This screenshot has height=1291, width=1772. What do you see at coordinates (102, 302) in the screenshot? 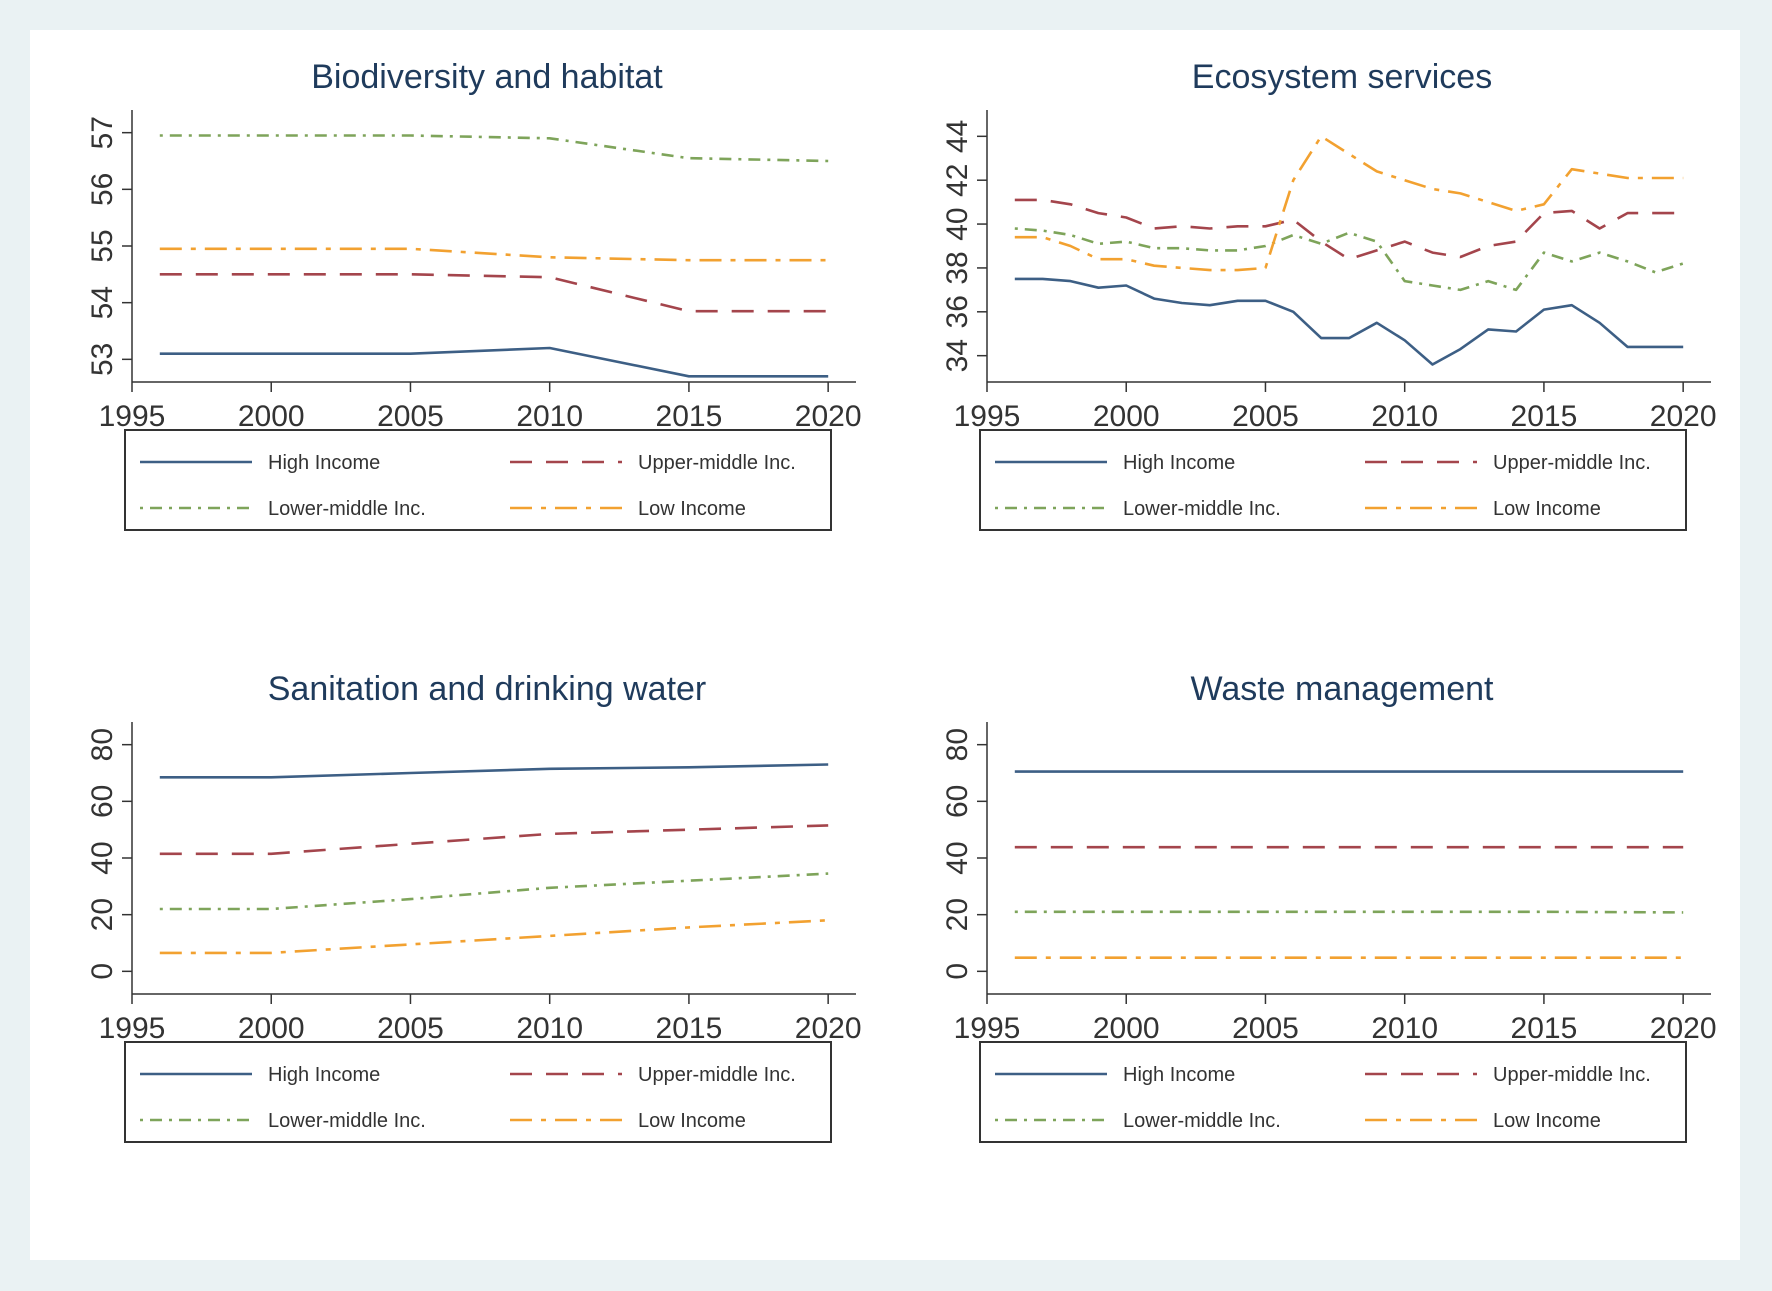
I see `y-tick-label: 54` at bounding box center [102, 302].